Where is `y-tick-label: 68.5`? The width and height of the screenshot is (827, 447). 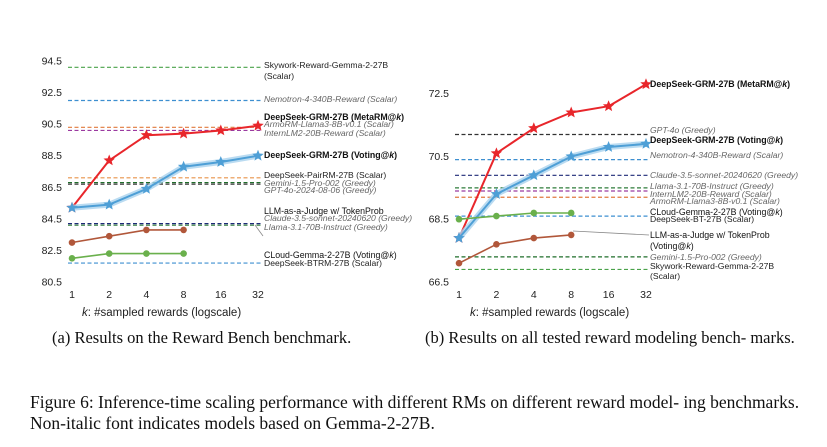 y-tick-label: 68.5 is located at coordinates (439, 220).